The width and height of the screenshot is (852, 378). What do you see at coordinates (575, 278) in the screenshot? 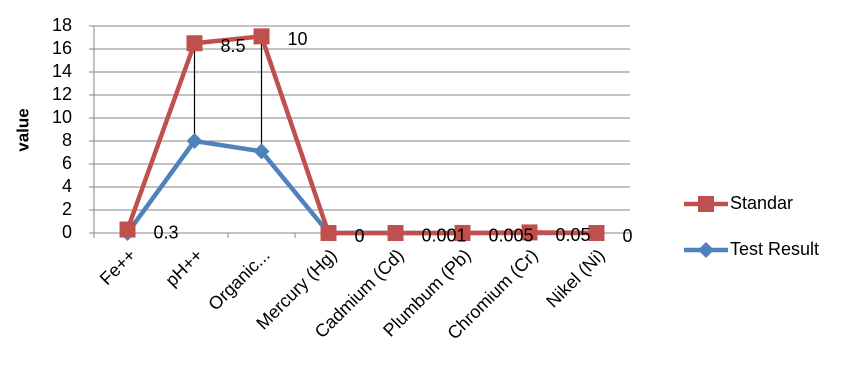
I see `x-tick-label: Nikel (Ni)` at bounding box center [575, 278].